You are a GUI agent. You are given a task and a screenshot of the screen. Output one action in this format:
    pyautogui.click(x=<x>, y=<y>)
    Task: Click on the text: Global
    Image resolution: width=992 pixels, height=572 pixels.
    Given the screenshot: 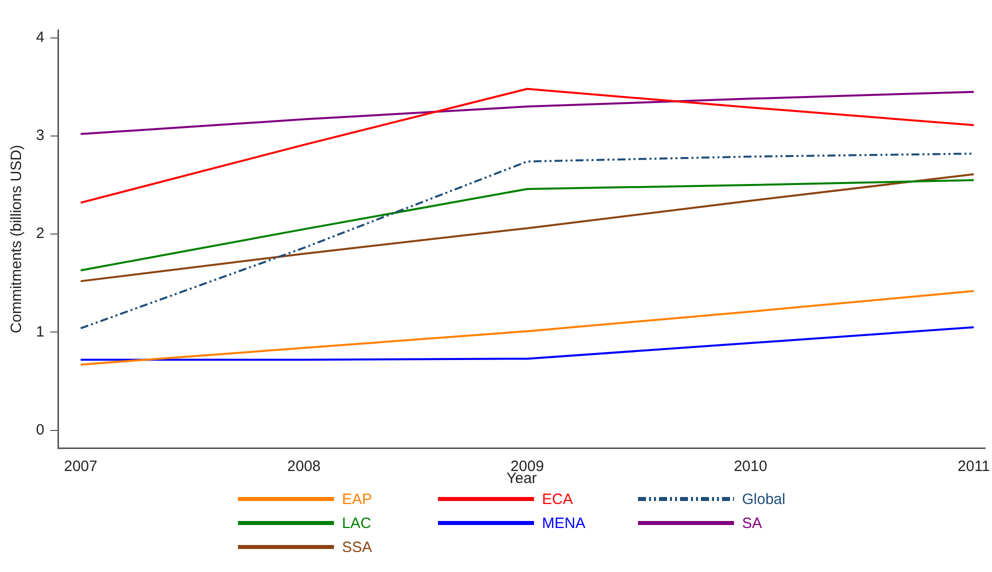 What is the action you would take?
    pyautogui.click(x=764, y=499)
    